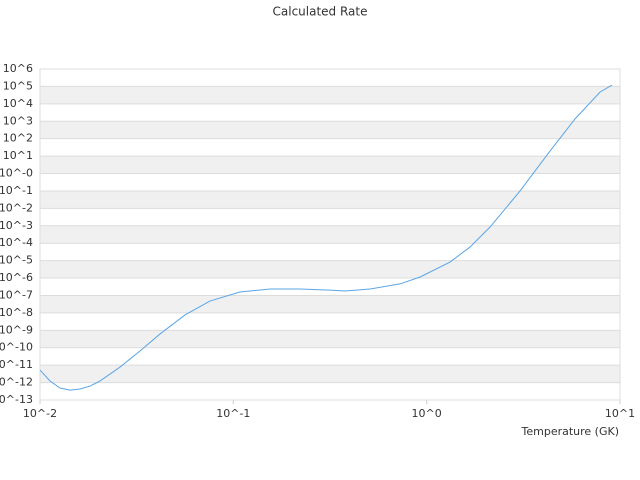 The image size is (640, 480). I want to click on y-tick-label: 10^3, so click(18, 120).